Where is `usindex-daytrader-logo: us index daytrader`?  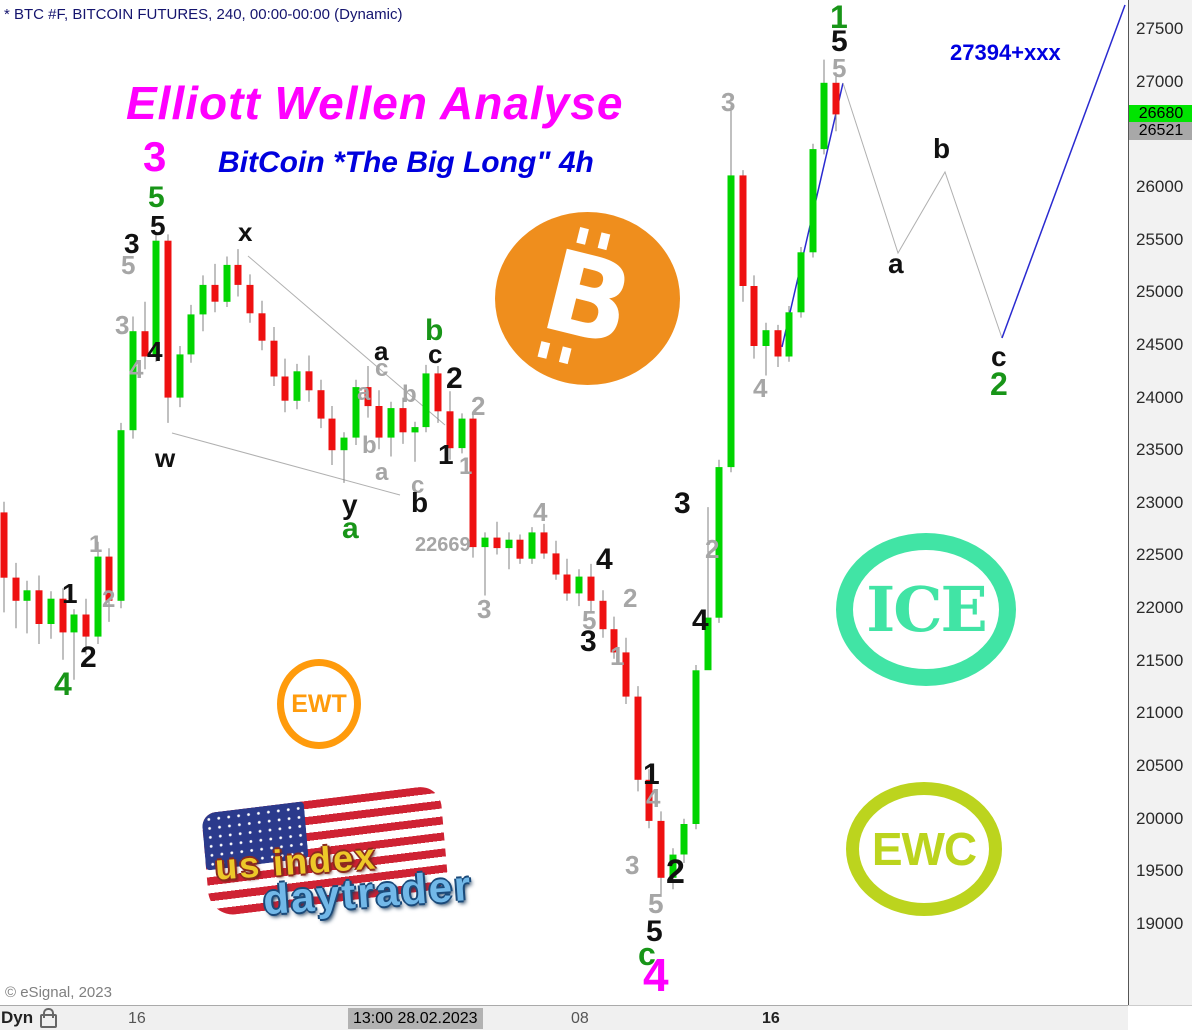
usindex-daytrader-logo: us index daytrader is located at coordinates (337, 859).